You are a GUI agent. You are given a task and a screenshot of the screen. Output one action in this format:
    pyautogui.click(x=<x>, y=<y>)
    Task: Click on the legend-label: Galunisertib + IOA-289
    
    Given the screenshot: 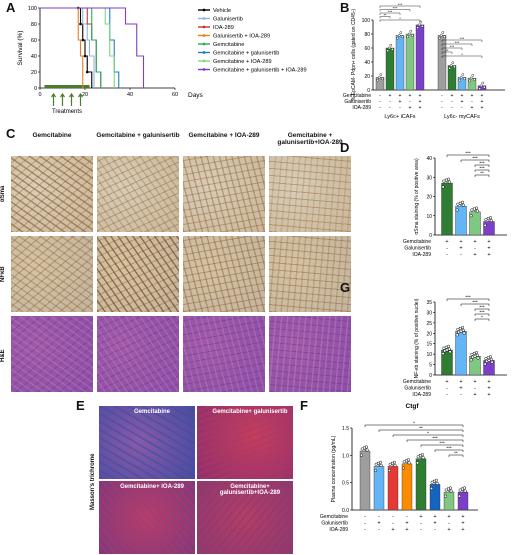 What is the action you would take?
    pyautogui.click(x=241, y=37)
    